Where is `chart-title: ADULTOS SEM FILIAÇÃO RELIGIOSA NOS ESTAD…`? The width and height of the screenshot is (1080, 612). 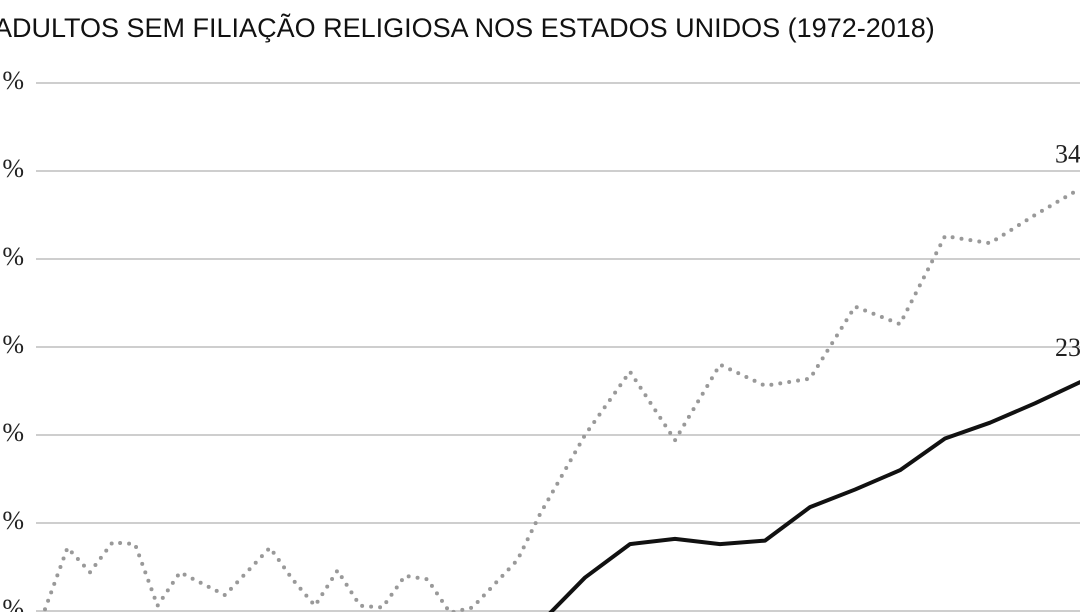
chart-title: ADULTOS SEM FILIAÇÃO RELIGIOSA NOS ESTAD… is located at coordinates (467, 27).